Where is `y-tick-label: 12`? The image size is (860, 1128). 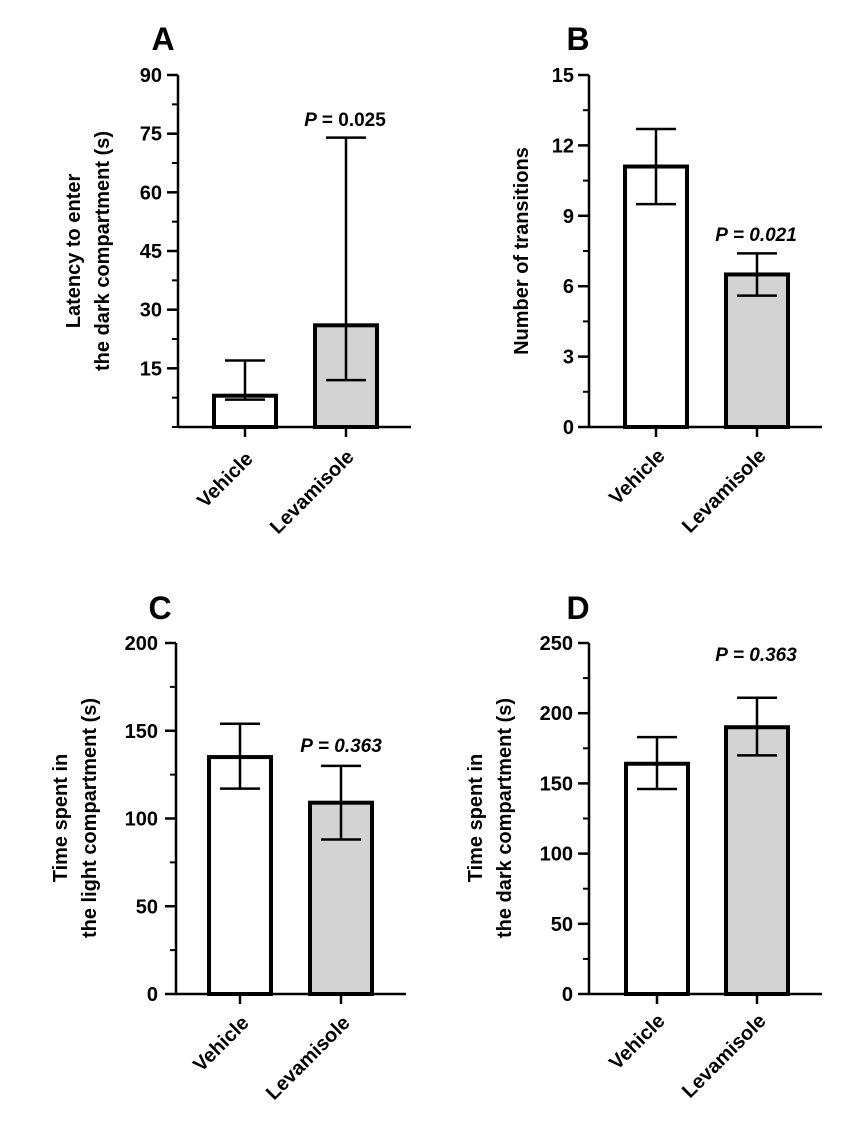 y-tick-label: 12 is located at coordinates (563, 146).